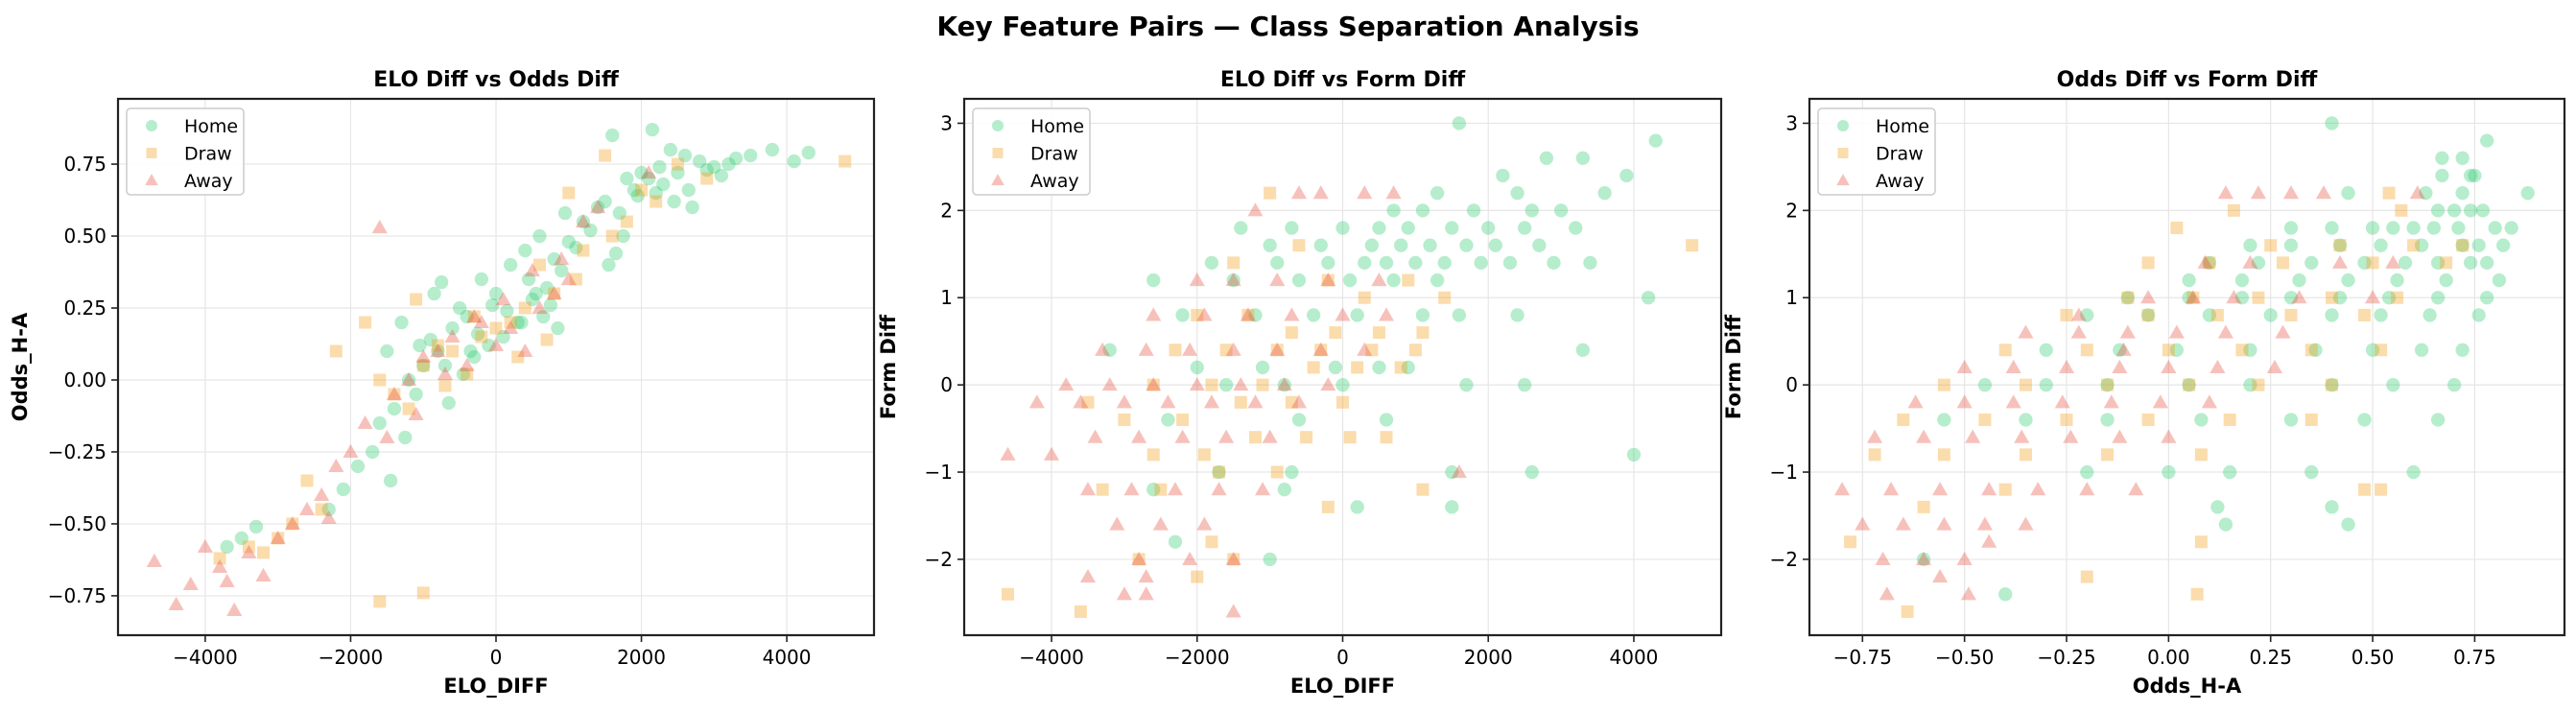 The width and height of the screenshot is (2576, 711). What do you see at coordinates (77, 595) in the screenshot?
I see `y-tick-label: −0.75` at bounding box center [77, 595].